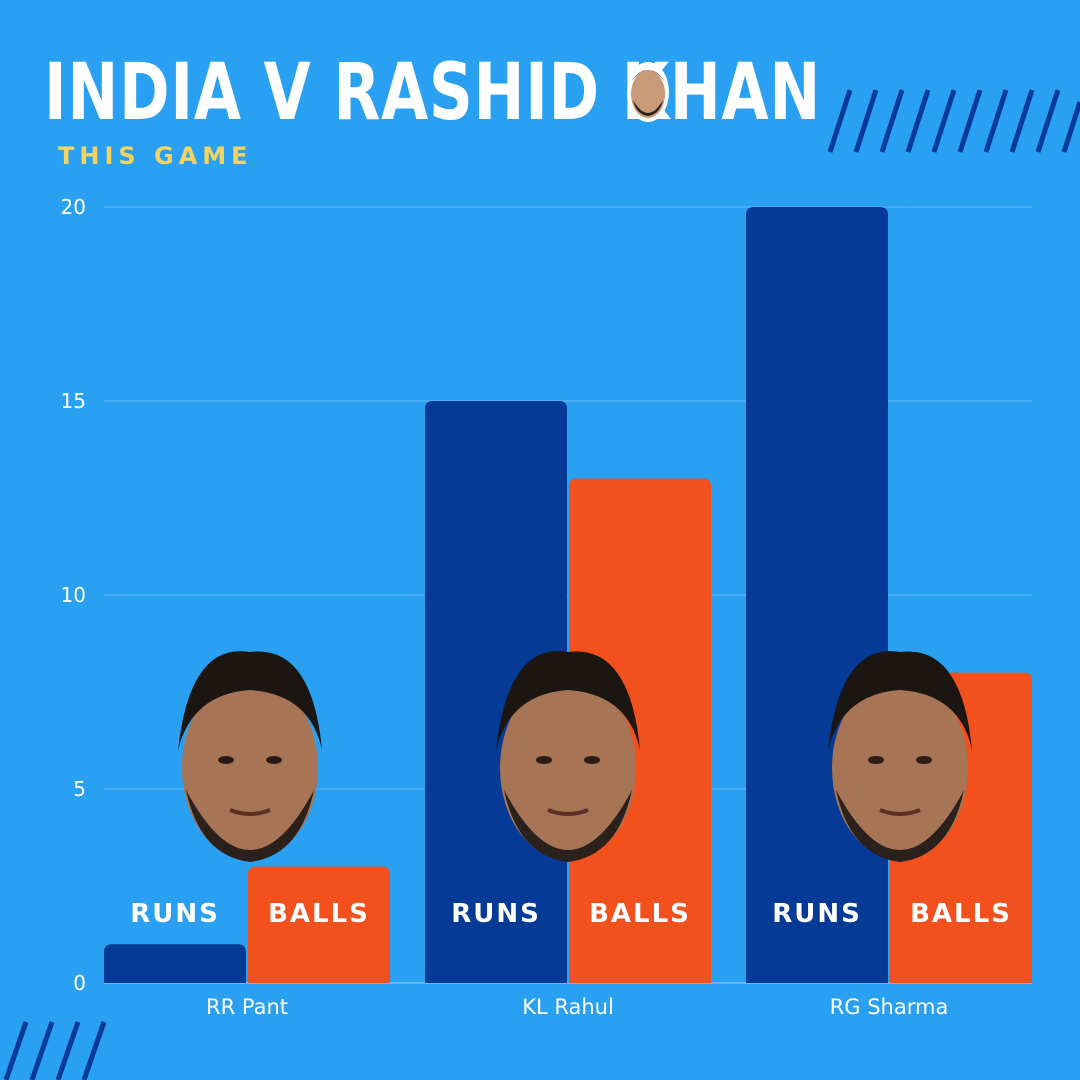  Describe the element at coordinates (155, 156) in the screenshot. I see `chart-subtitle: THIS GAME` at that location.